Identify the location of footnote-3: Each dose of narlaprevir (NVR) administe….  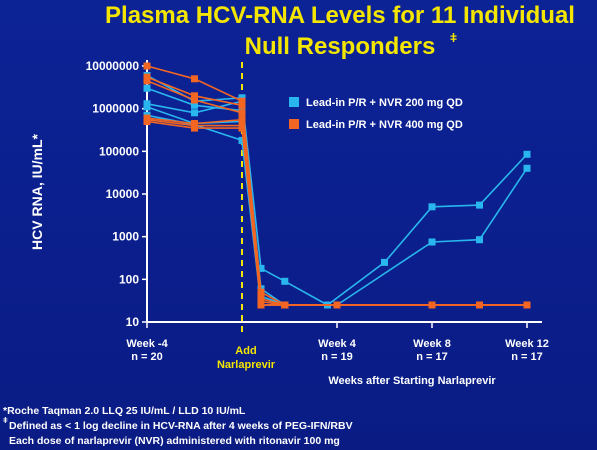
(174, 441).